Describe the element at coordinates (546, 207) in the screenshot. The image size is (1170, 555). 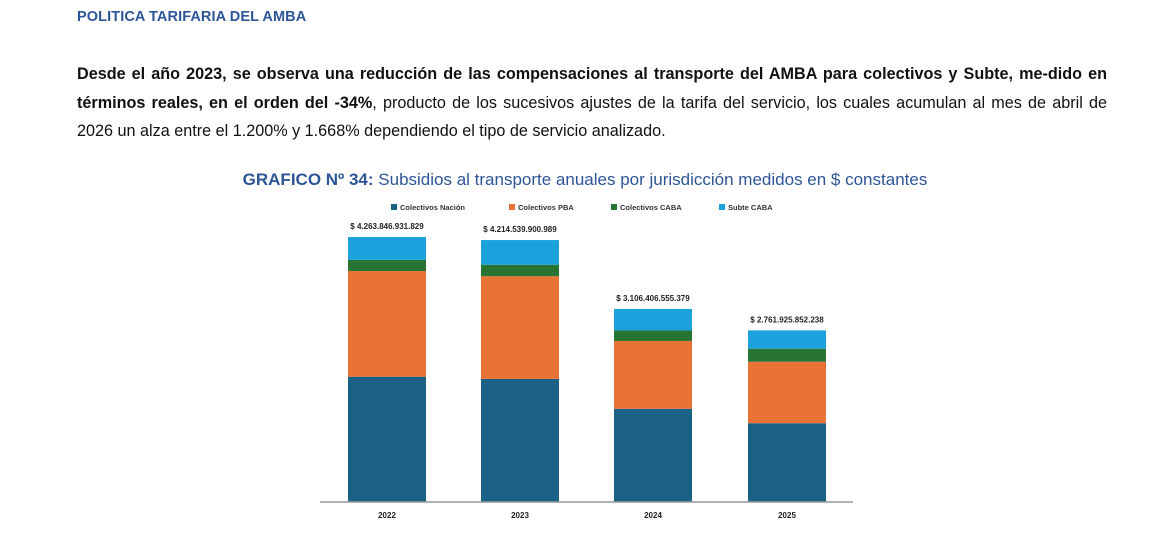
I see `legend-label: Colectivos PBA` at that location.